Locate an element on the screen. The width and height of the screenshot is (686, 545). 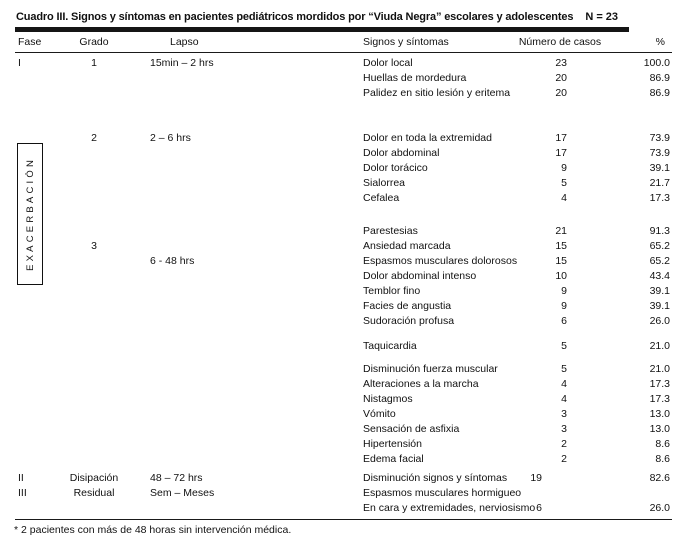
cell-signo: Dolor torácico is located at coordinates (395, 168).